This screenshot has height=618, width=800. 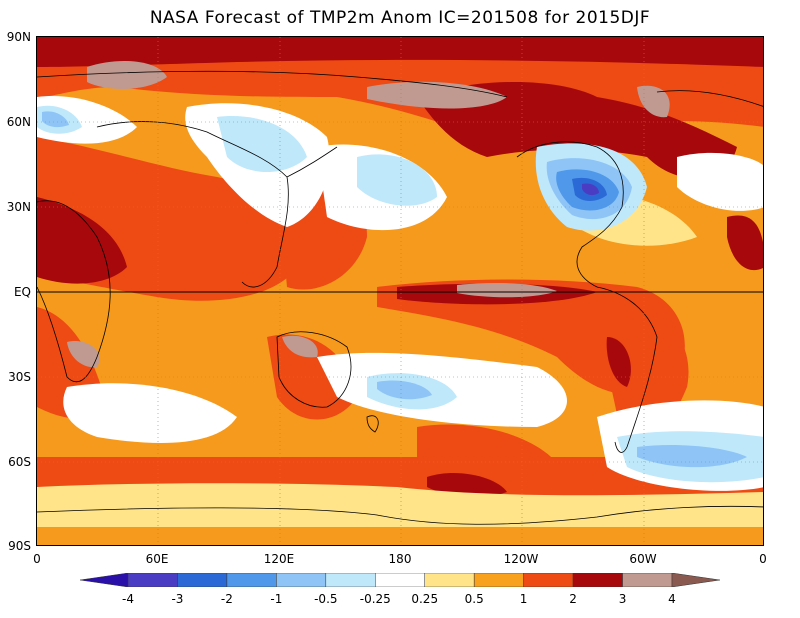 What do you see at coordinates (672, 599) in the screenshot?
I see `colorbar-tick-label: 4` at bounding box center [672, 599].